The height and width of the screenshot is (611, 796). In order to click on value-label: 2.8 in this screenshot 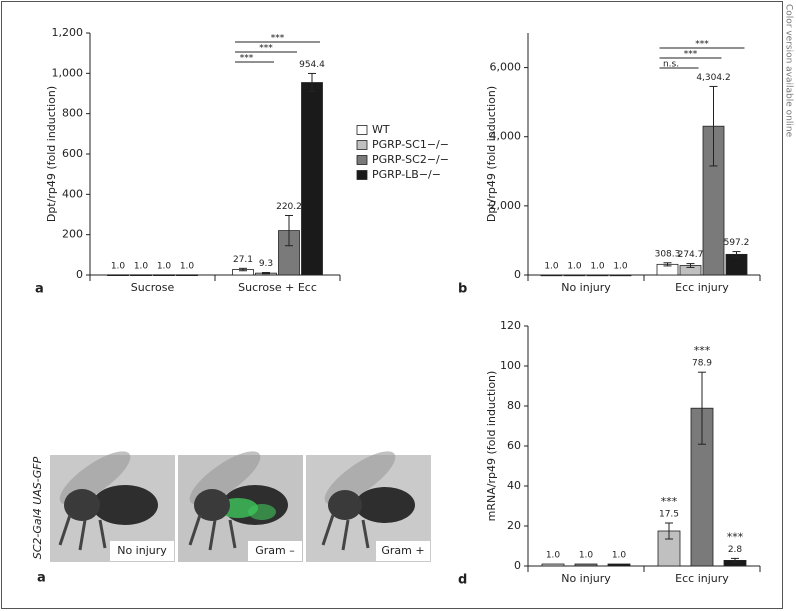, I will do `click(735, 550)`.